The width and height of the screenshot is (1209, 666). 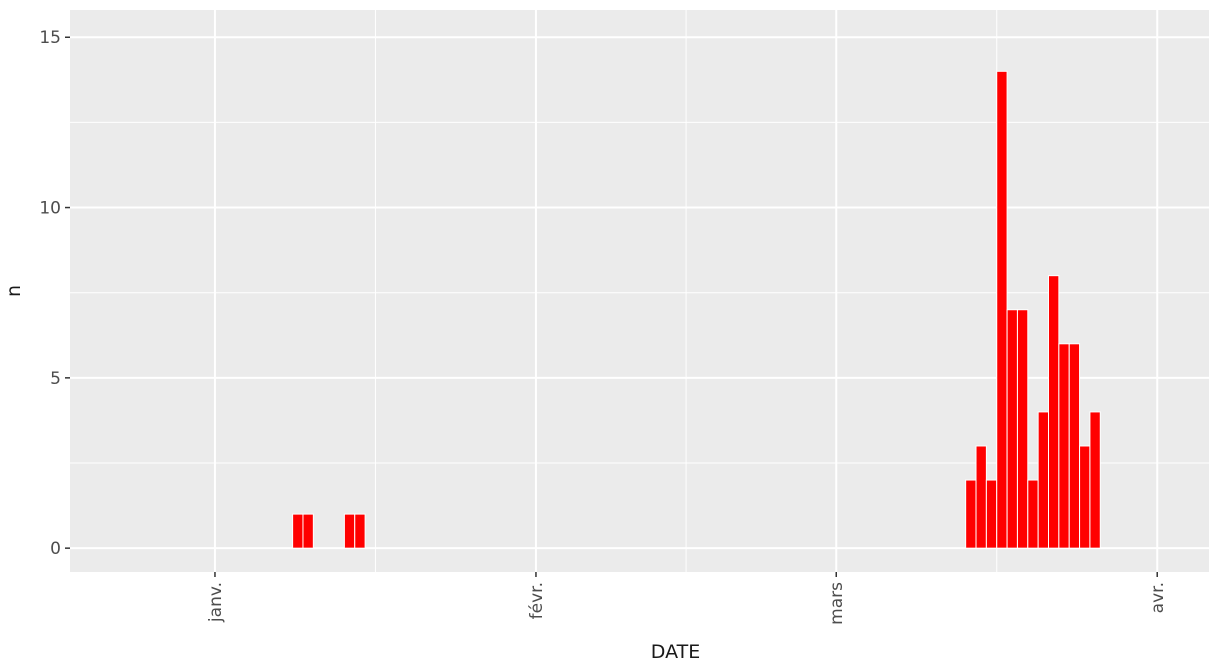 I want to click on x-tick-label: mars, so click(x=837, y=603).